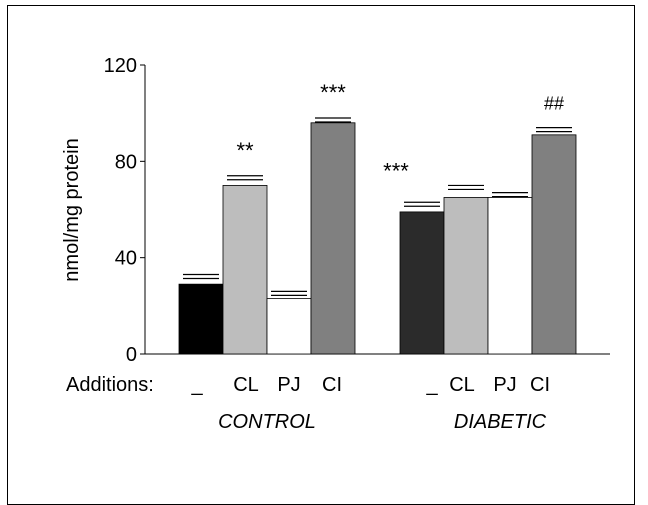  Describe the element at coordinates (554, 104) in the screenshot. I see `significance-marker: ##` at that location.